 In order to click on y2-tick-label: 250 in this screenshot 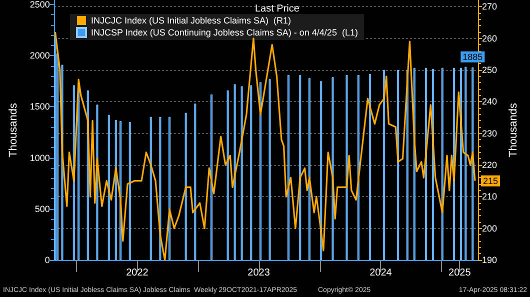, I will do `click(490, 70)`.